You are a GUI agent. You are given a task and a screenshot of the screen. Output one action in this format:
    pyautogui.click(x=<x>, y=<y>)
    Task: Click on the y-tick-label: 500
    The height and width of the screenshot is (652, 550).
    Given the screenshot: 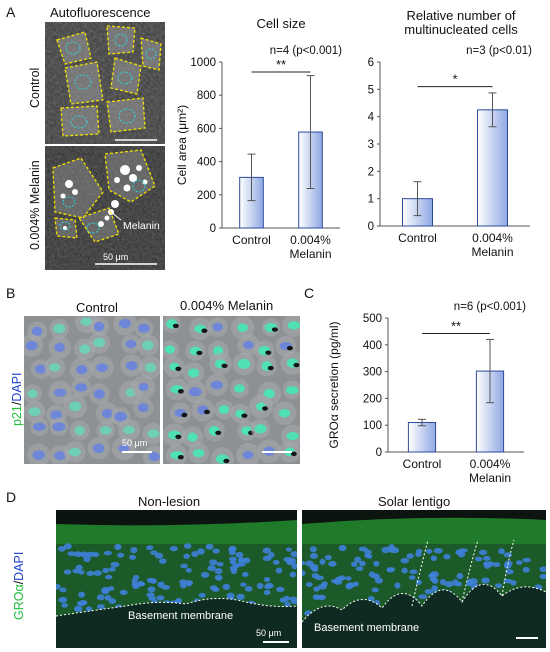 What is the action you would take?
    pyautogui.click(x=372, y=319)
    